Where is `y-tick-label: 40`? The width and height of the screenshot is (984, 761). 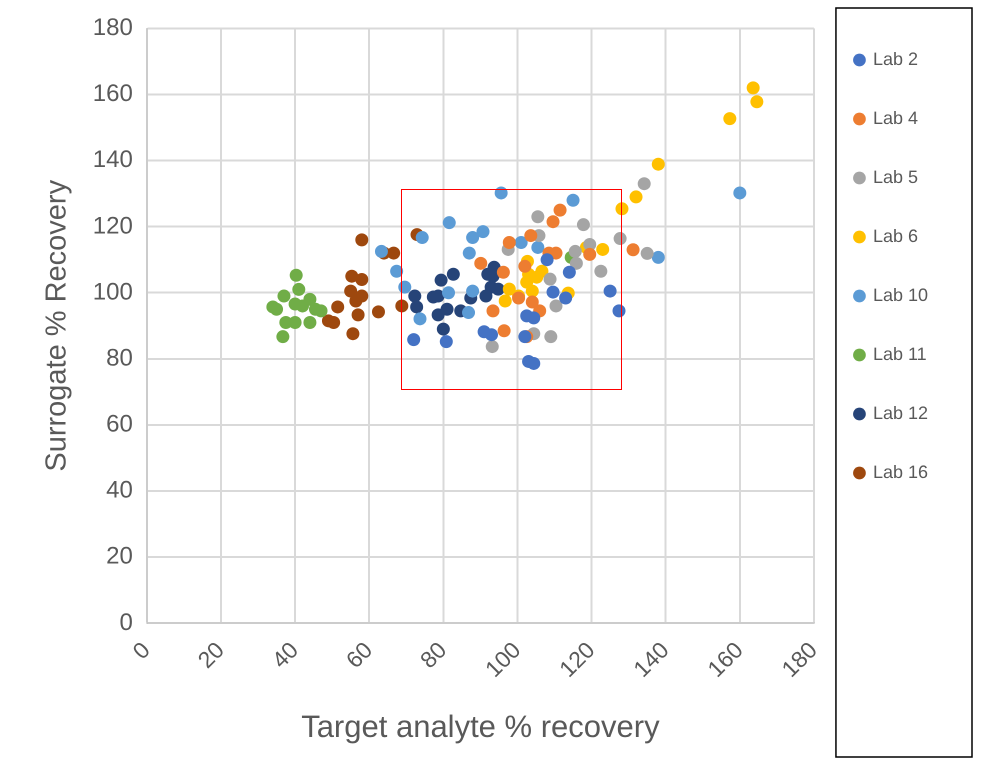 y-tick-label: 40 is located at coordinates (119, 490).